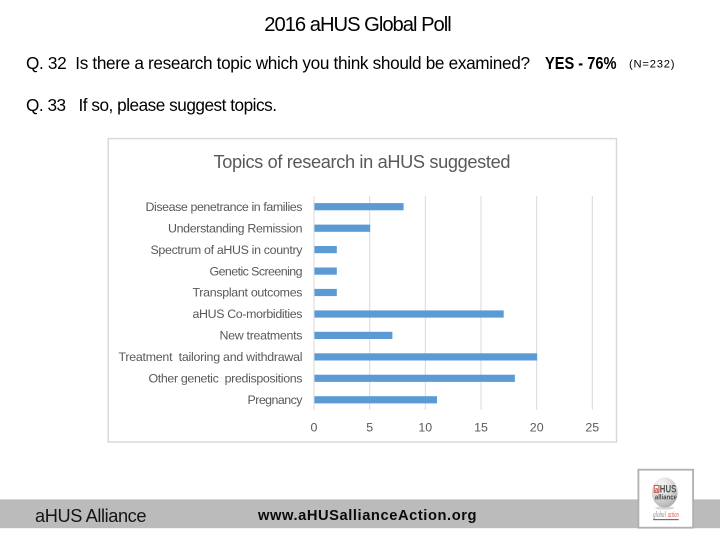 This screenshot has height=540, width=720. Describe the element at coordinates (248, 293) in the screenshot. I see `svg-text: Transplant outcomes` at that location.